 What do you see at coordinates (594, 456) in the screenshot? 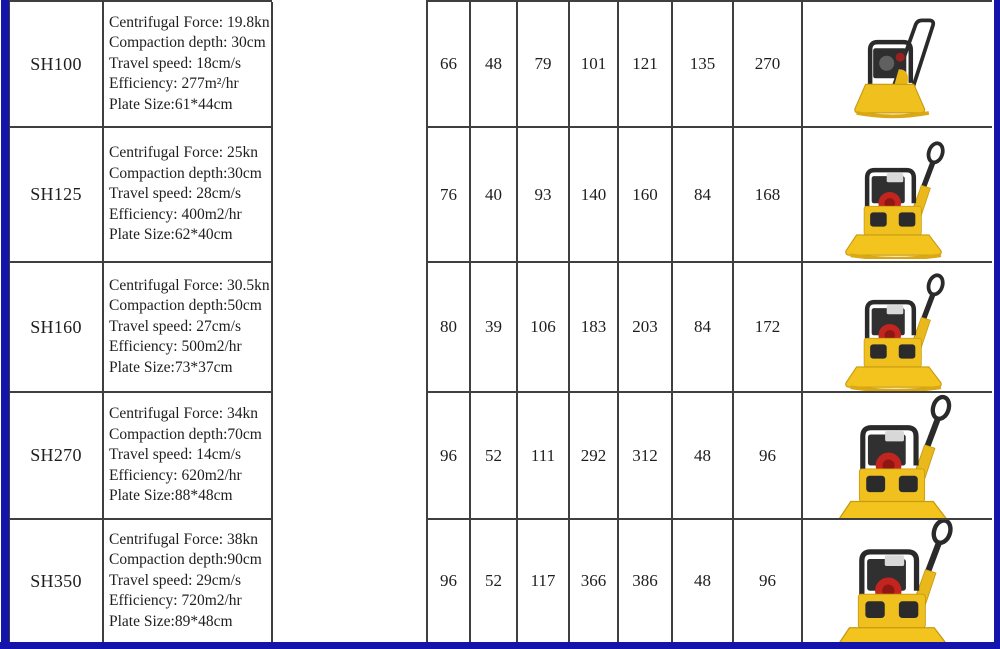
I see `dimension-value: 292` at bounding box center [594, 456].